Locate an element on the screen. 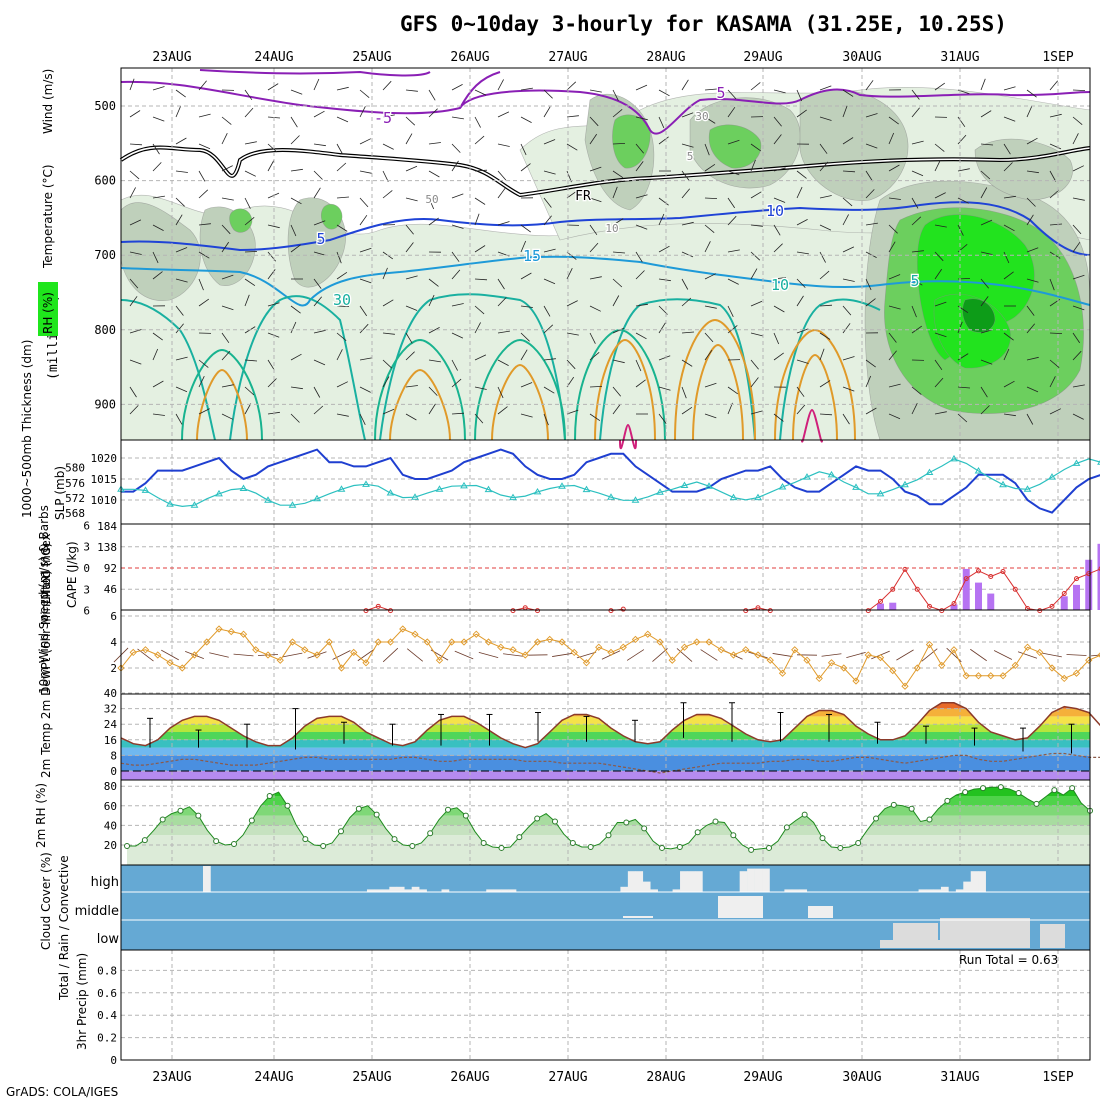  li-tick--3: 3 is located at coordinates (86, 547).